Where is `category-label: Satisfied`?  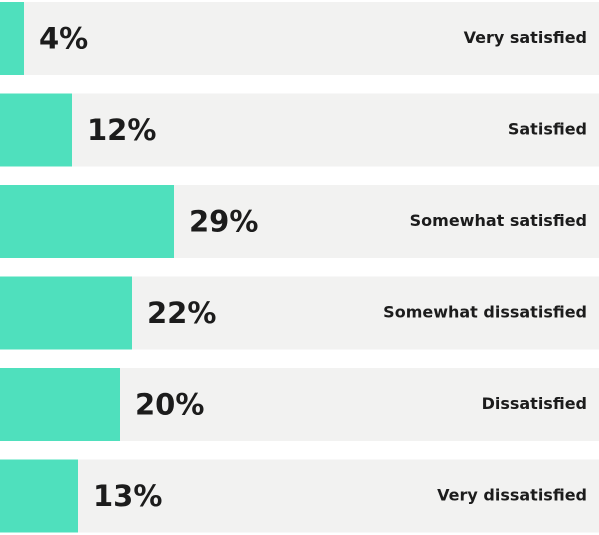 category-label: Satisfied is located at coordinates (547, 129).